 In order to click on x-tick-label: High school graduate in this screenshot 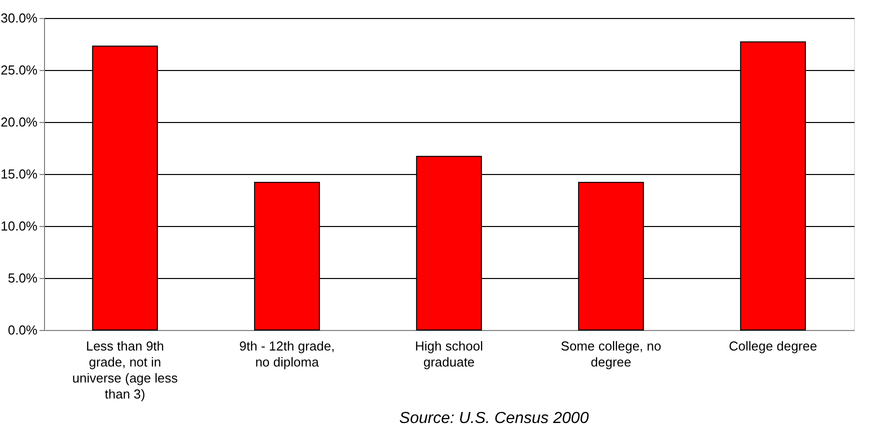, I will do `click(449, 354)`.